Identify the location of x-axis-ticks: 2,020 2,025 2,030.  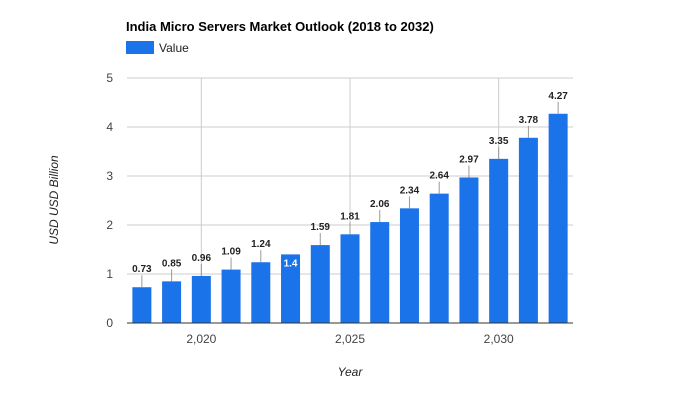
(350, 339).